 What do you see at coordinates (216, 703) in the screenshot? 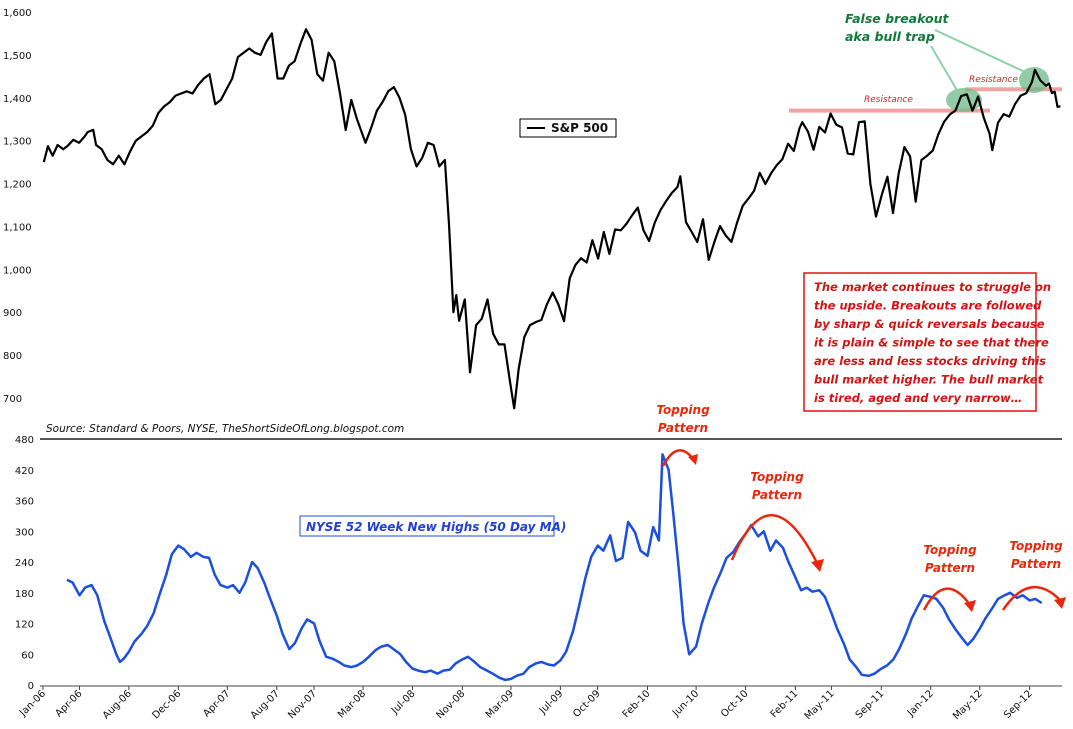
I see `x-tick-label: Apr-07` at bounding box center [216, 703].